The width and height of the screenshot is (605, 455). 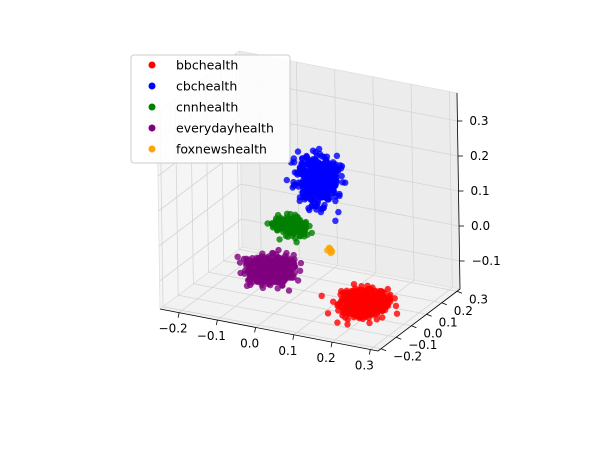 I want to click on legend-entry-cbchealth: cbchealth, so click(x=192, y=86).